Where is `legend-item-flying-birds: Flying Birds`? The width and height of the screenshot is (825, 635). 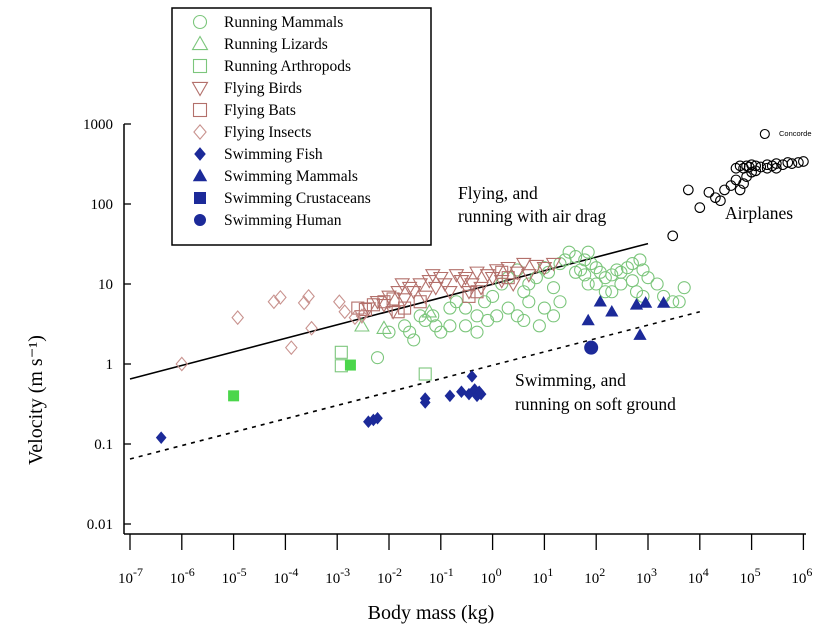
legend-item-flying-birds: Flying Birds is located at coordinates (246, 88).